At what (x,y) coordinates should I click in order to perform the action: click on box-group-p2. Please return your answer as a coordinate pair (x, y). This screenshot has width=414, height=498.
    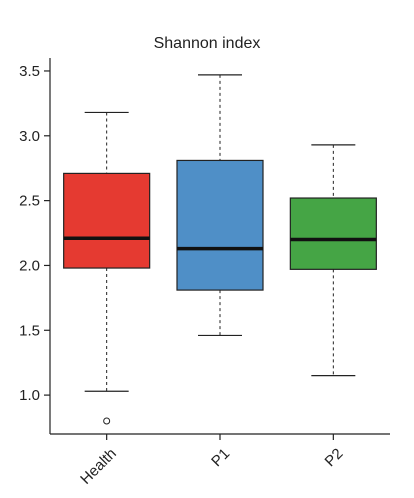
    Looking at the image, I should click on (333, 260).